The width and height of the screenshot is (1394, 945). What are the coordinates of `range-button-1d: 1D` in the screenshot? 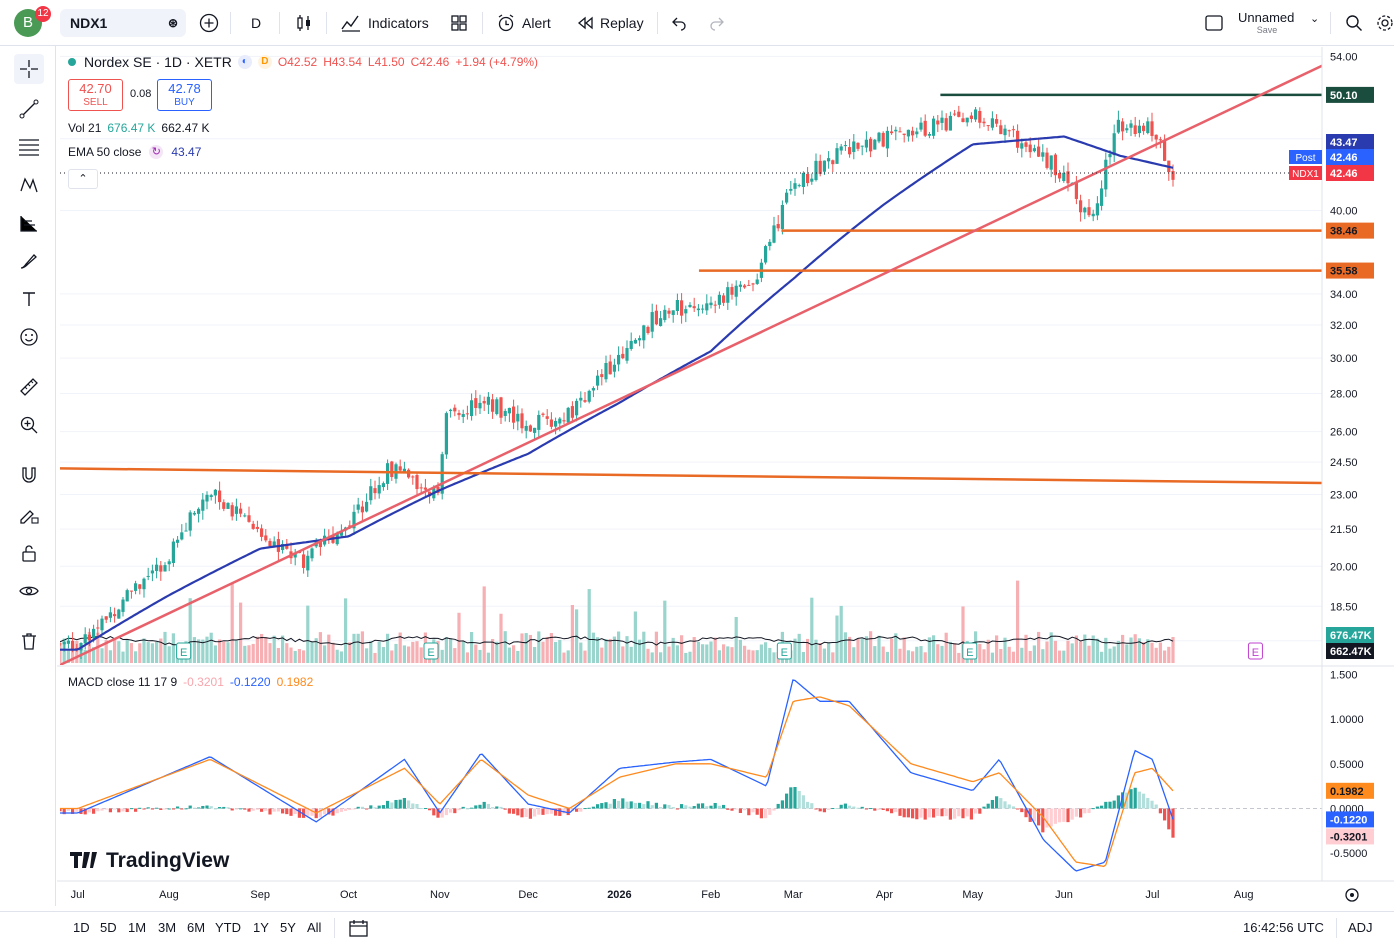 It's located at (81, 927).